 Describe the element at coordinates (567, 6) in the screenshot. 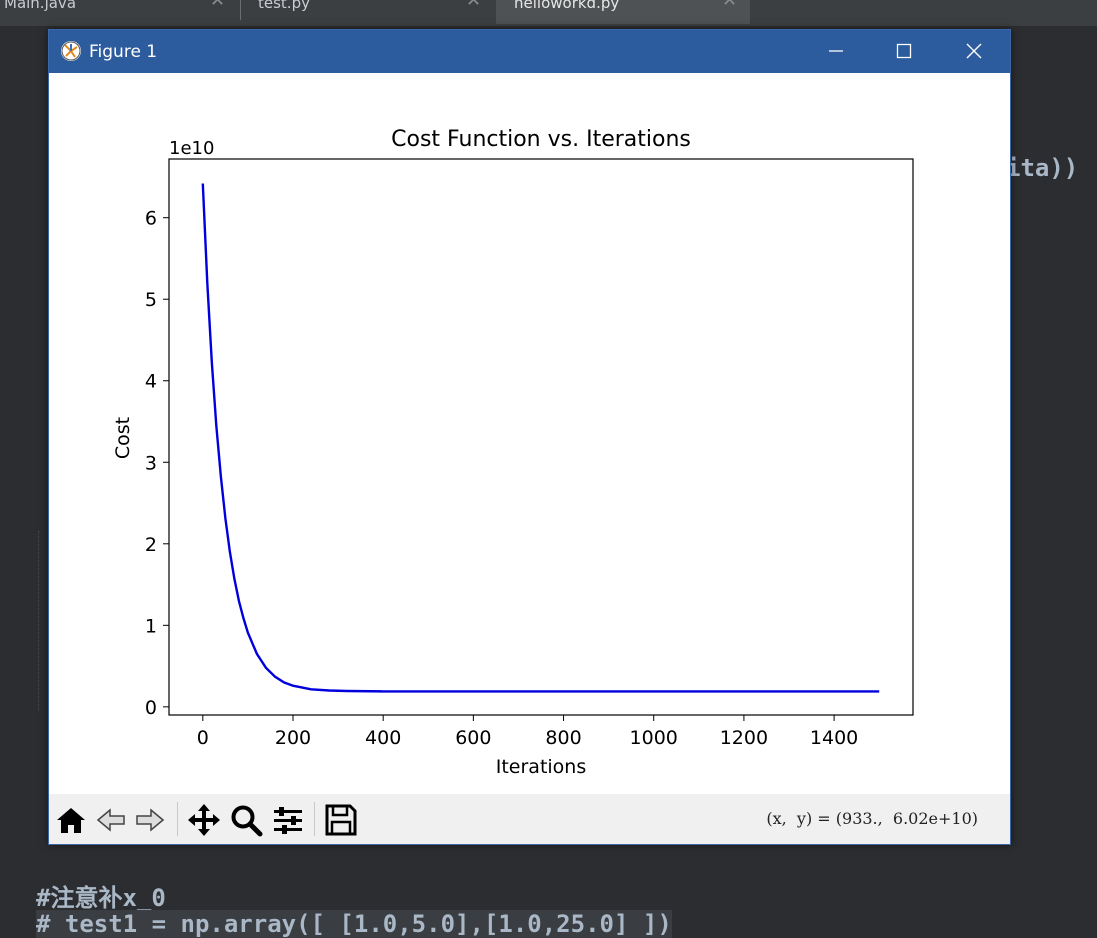

I see `tab-label: helloworkd.py` at that location.